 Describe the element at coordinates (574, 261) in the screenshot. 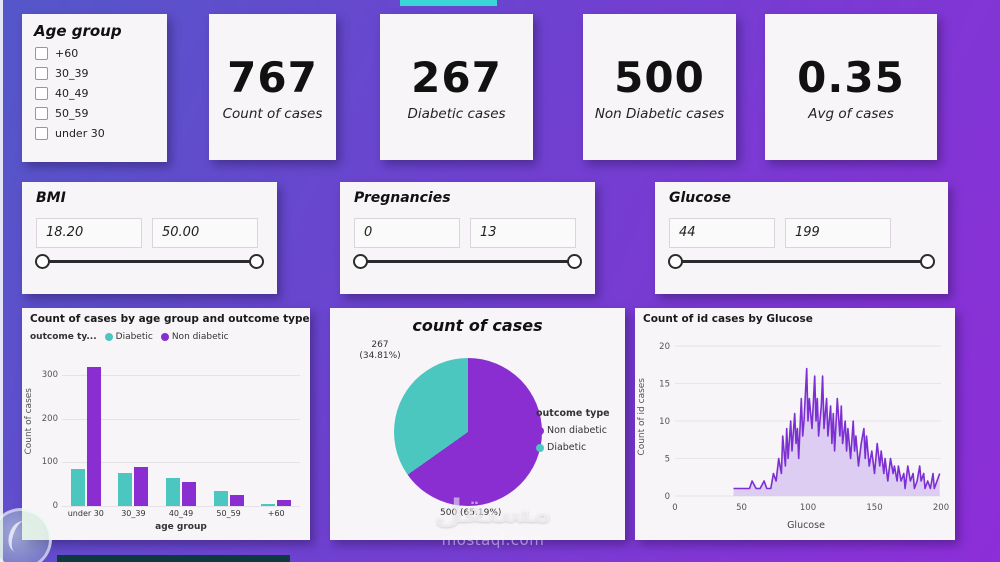

I see `pregnancies-slider-handle-max` at that location.